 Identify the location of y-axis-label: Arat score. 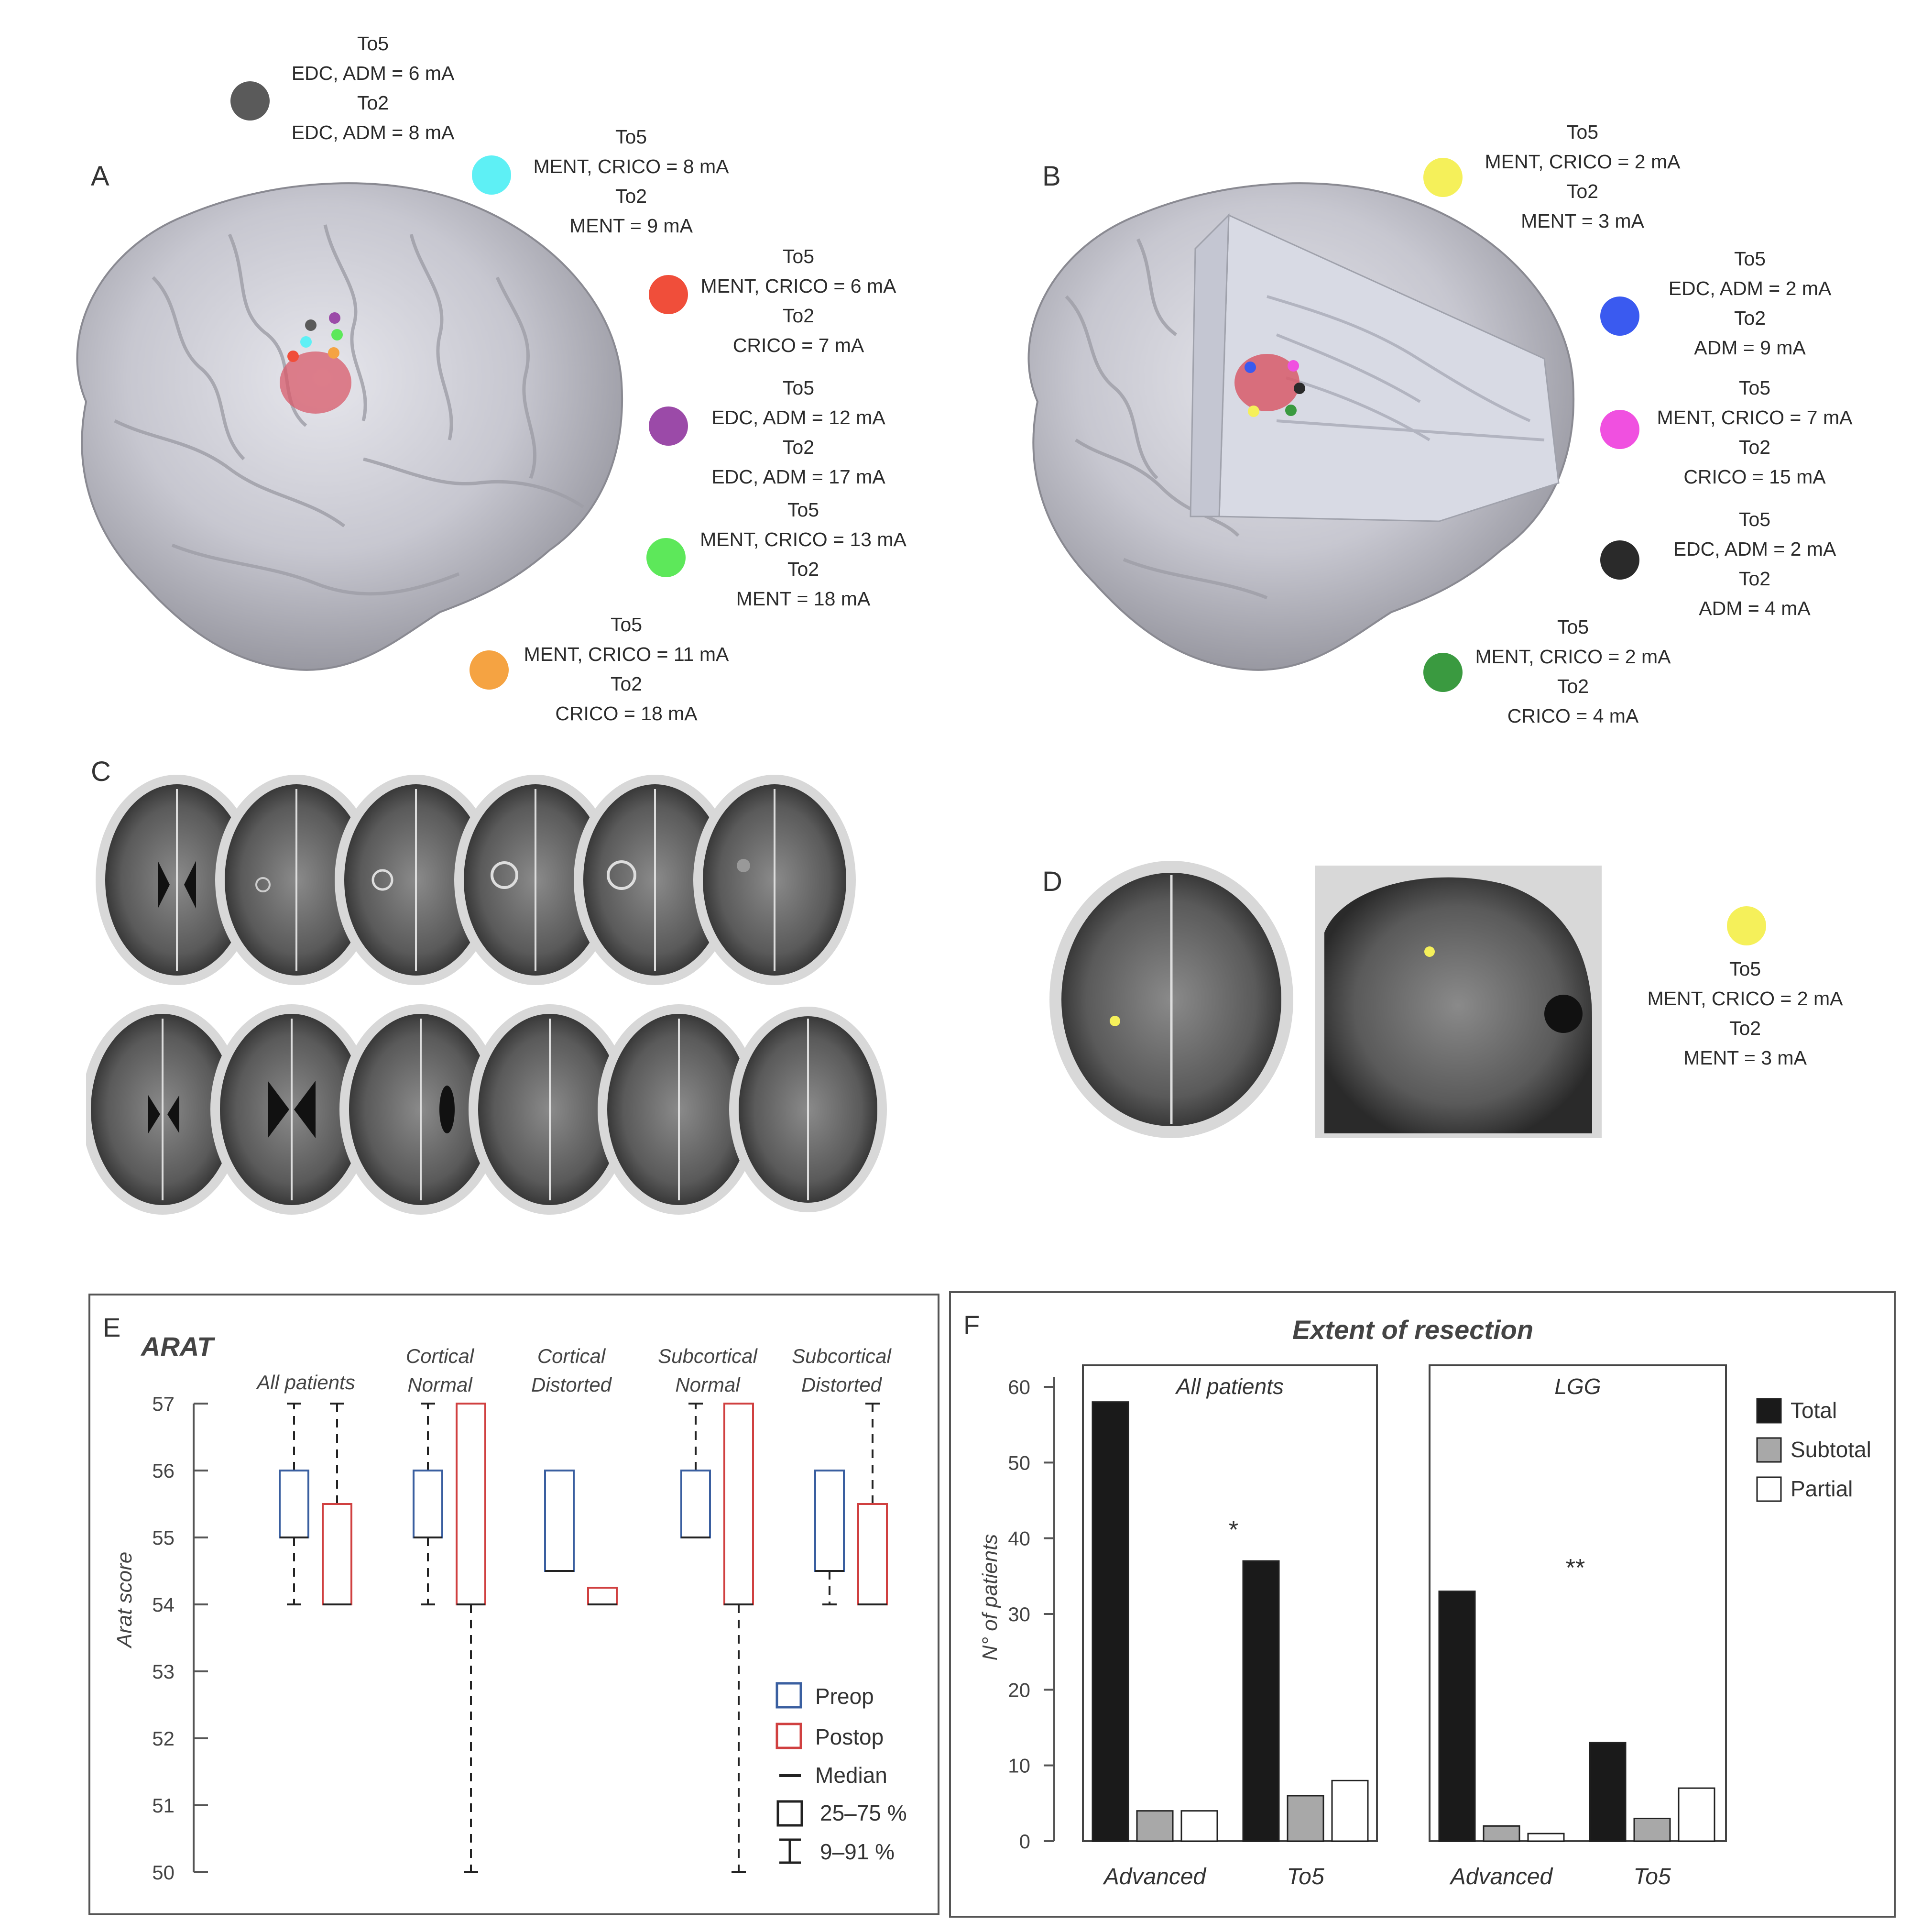
(124, 1600).